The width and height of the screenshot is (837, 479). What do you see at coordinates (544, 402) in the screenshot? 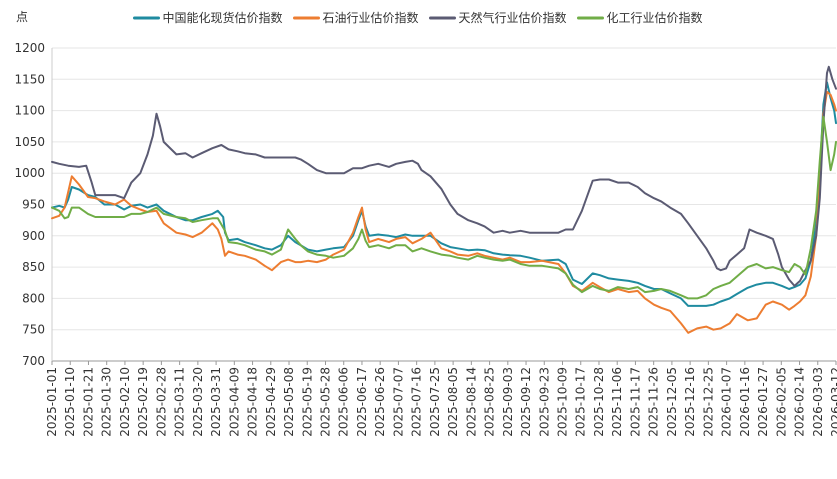
I see `x-tick-label: 2025-09-23` at bounding box center [544, 402].